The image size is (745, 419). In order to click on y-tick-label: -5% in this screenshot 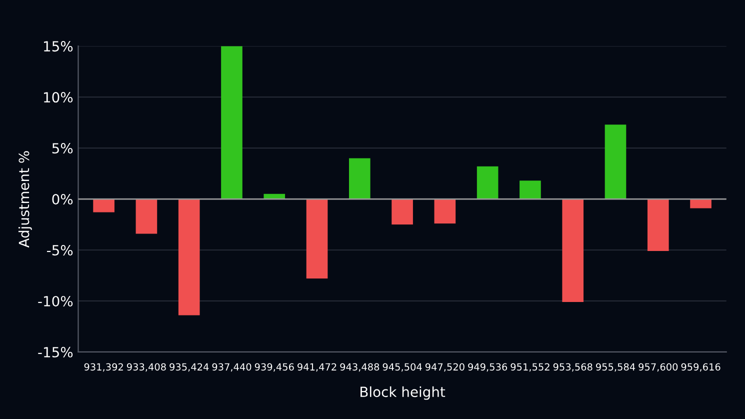, I will do `click(60, 250)`.